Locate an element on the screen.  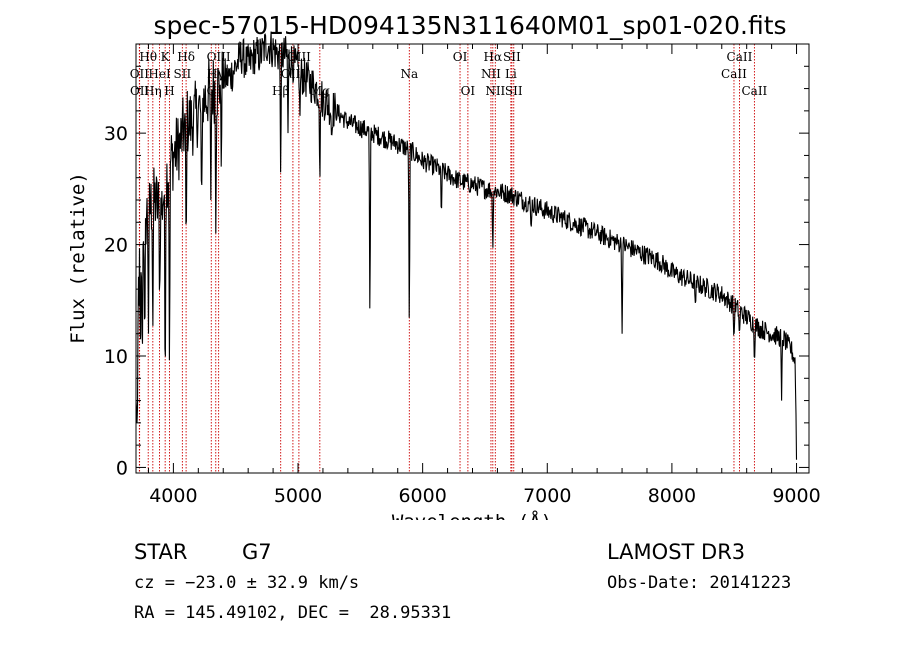
object-class: STAR is located at coordinates (161, 552).